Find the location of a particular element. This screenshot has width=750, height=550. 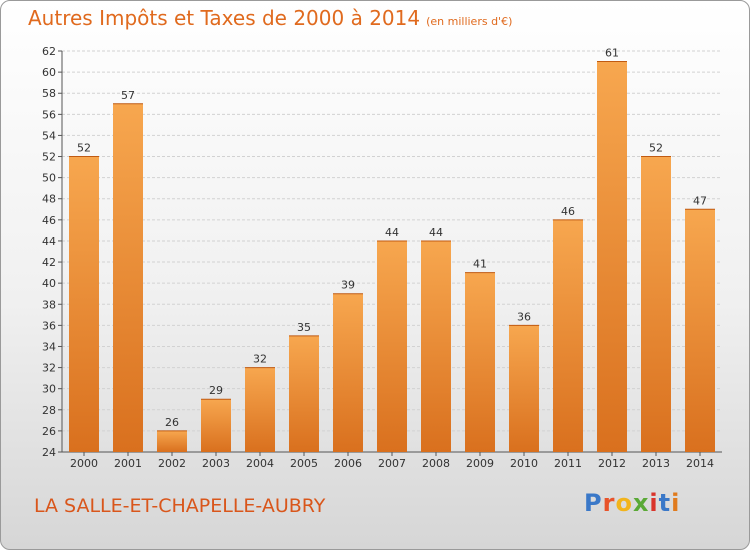

chart-subtitle: (en milliers d'€) is located at coordinates (469, 21).